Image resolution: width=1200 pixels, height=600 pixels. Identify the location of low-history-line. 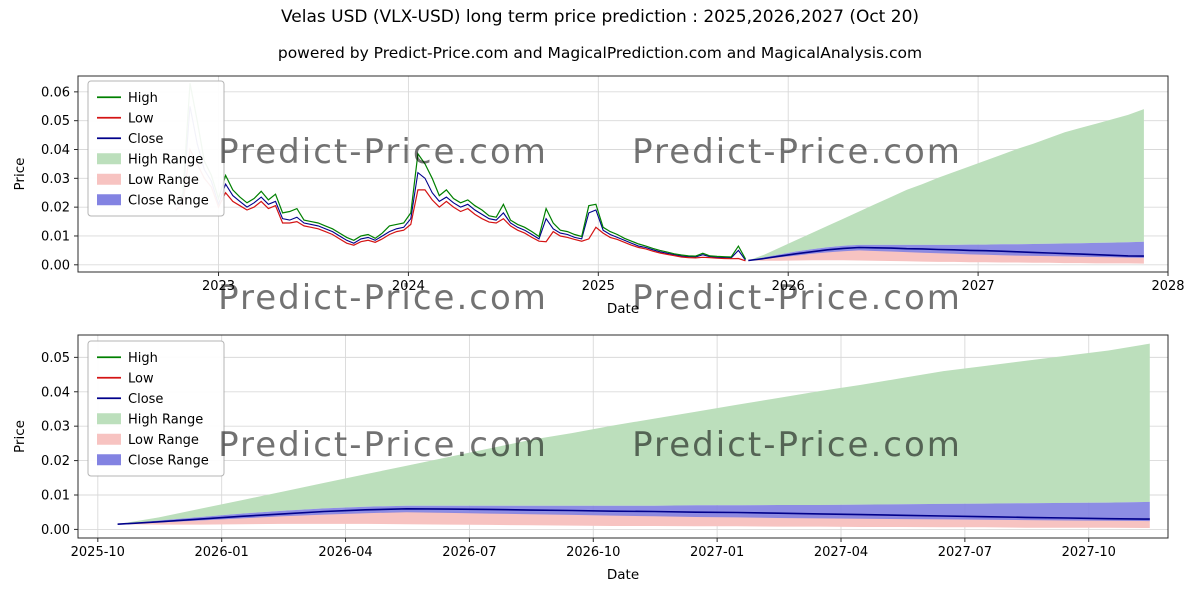
(460, 204).